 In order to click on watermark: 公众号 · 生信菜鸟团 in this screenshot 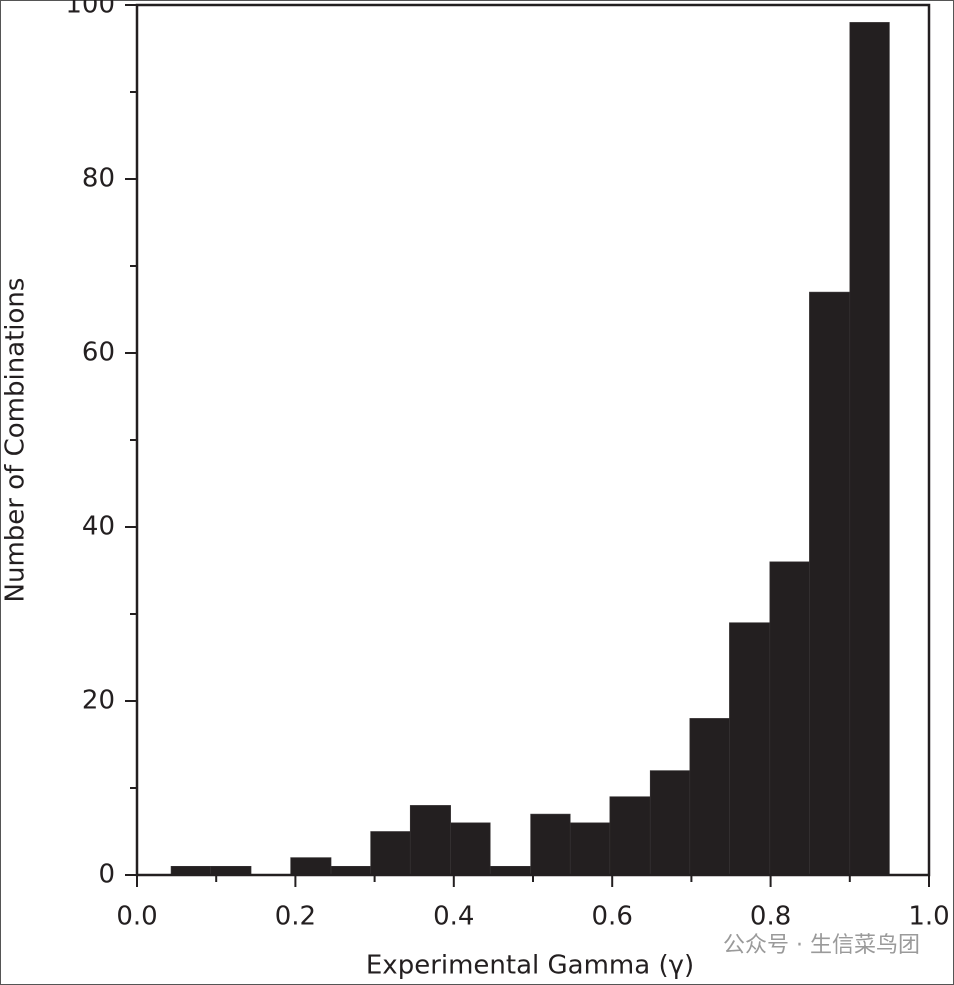, I will do `click(821, 945)`.